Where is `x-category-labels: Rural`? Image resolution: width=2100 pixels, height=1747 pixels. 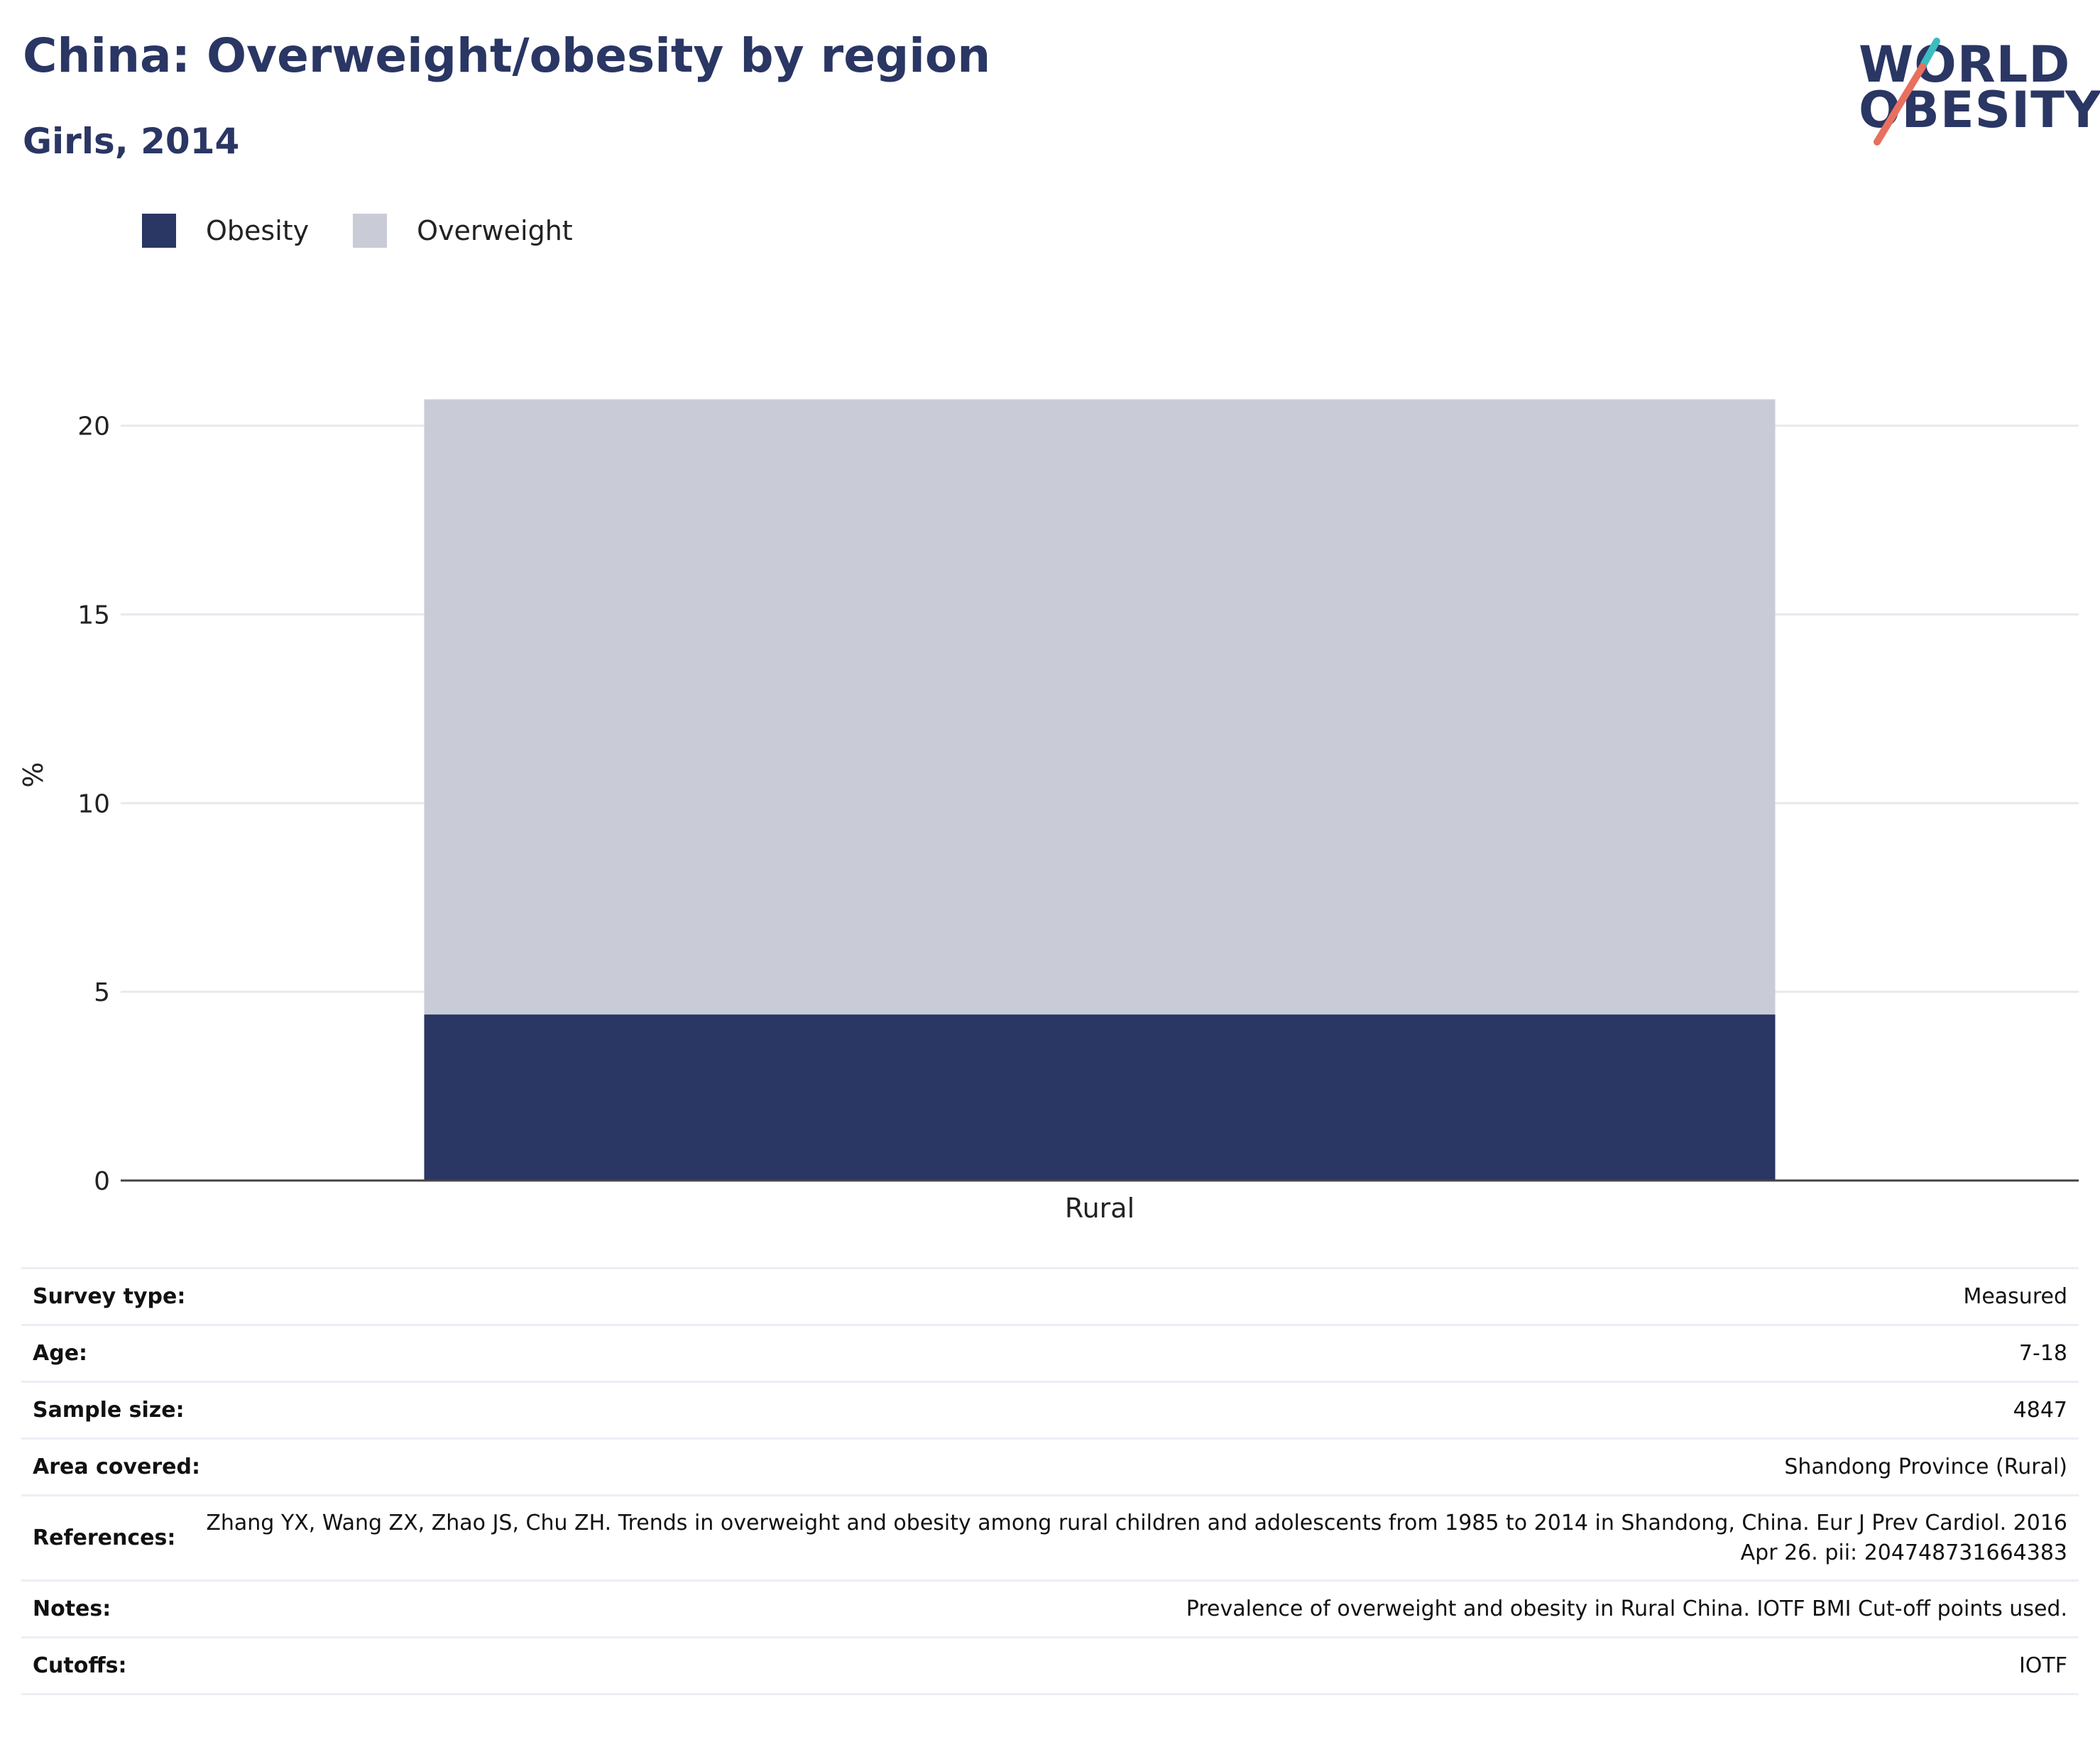
x-category-labels: Rural is located at coordinates (1099, 1208).